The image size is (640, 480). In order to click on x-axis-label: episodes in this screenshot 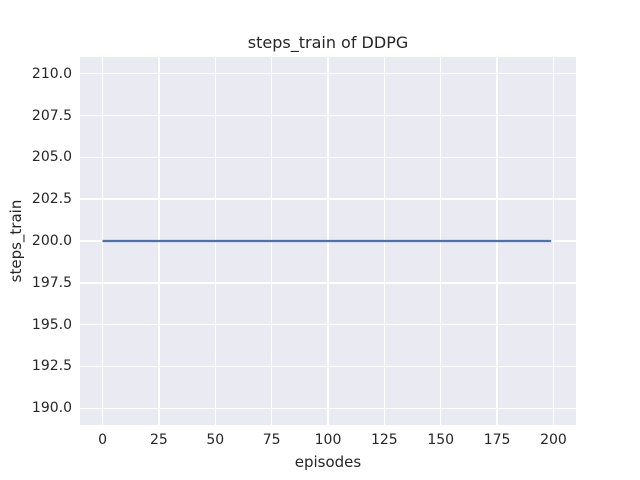, I will do `click(328, 462)`.